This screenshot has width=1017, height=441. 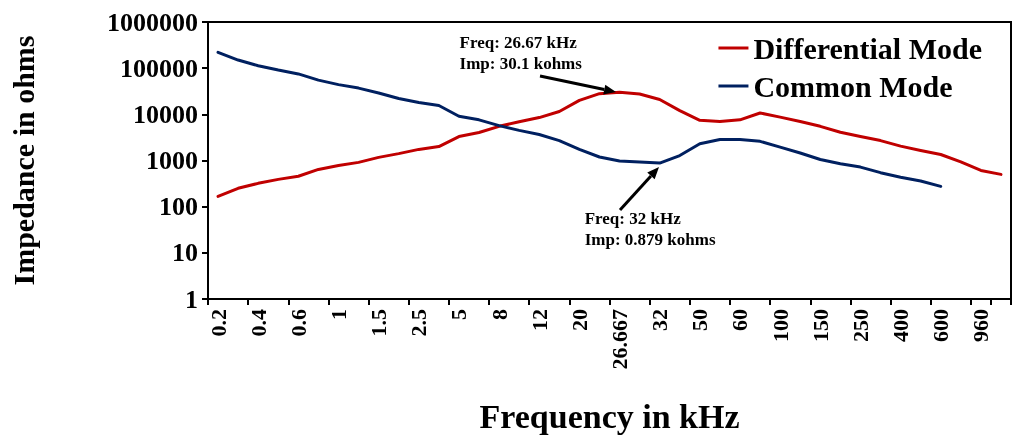 What do you see at coordinates (419, 323) in the screenshot?
I see `x-tick-label: 2.5` at bounding box center [419, 323].